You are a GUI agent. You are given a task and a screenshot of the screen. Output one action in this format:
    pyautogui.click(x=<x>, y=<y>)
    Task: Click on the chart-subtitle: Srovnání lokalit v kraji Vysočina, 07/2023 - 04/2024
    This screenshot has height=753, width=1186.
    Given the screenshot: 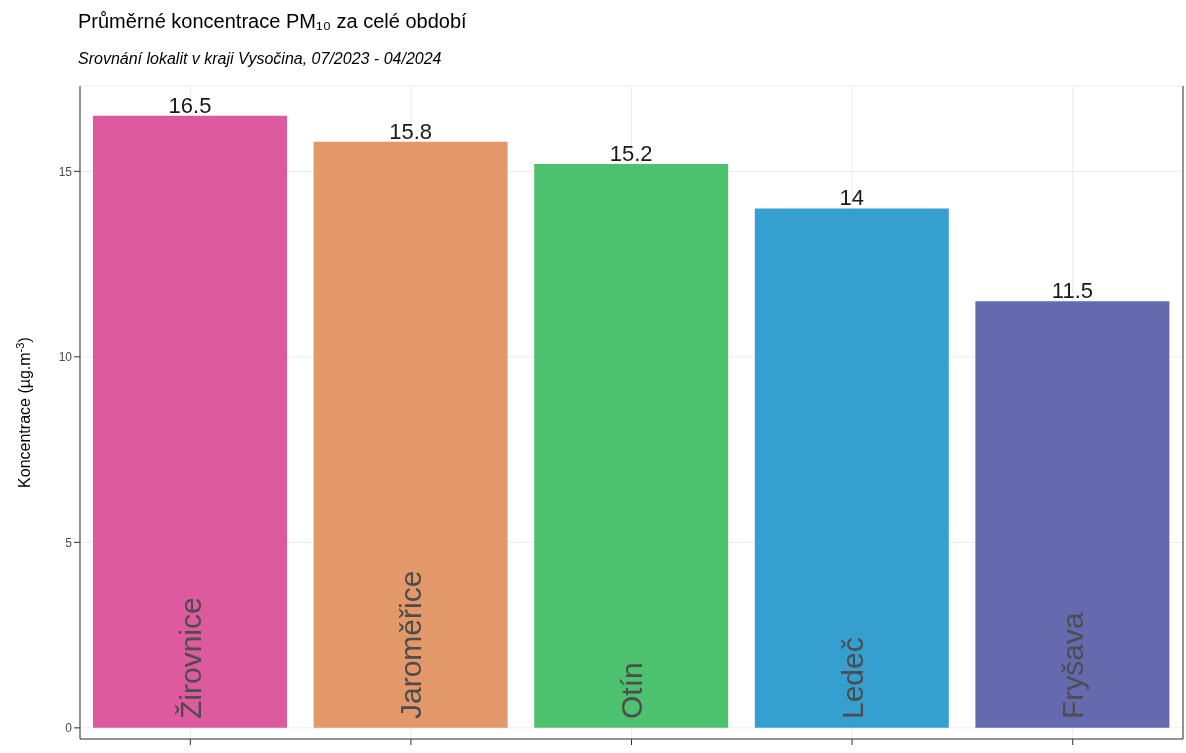 What is the action you would take?
    pyautogui.click(x=260, y=59)
    